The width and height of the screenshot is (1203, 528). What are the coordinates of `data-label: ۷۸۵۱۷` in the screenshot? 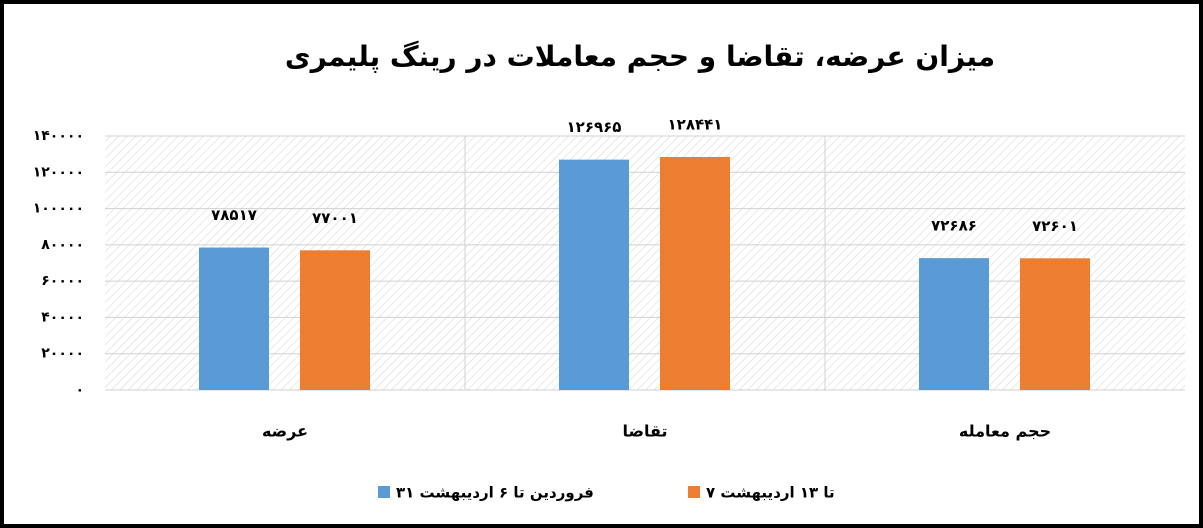 It's located at (234, 215).